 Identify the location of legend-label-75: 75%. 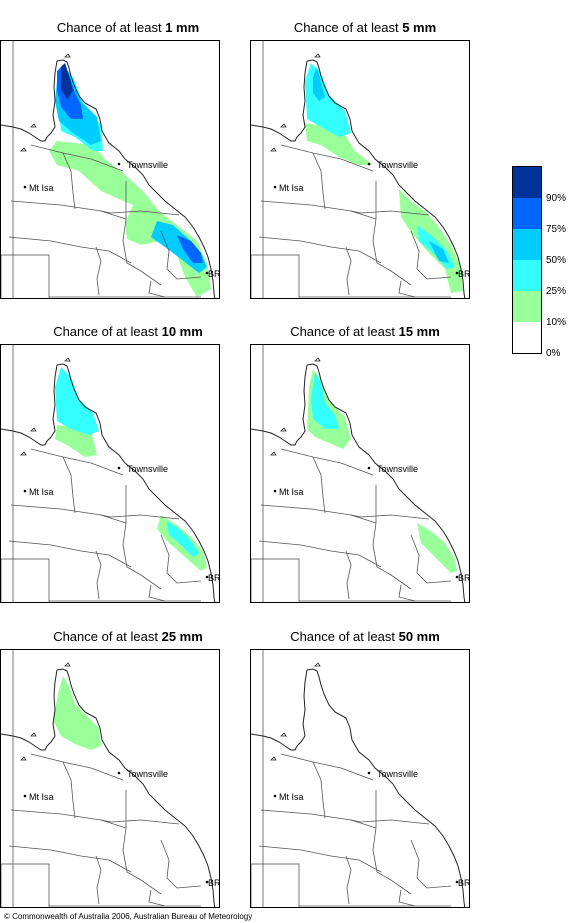
(556, 229).